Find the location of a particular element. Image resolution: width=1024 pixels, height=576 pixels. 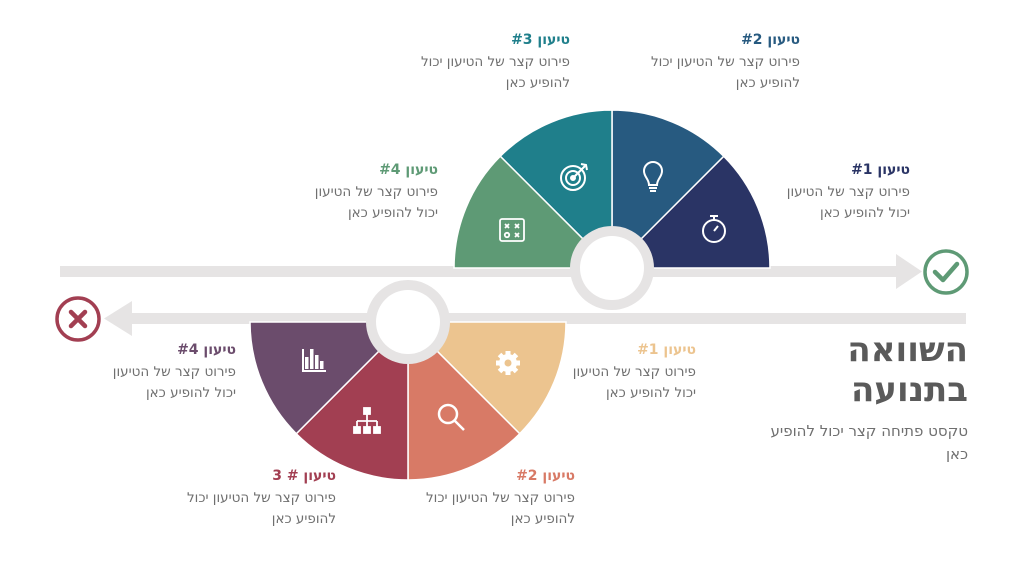

negative-title-2: טיעון #2 is located at coordinates (545, 476).